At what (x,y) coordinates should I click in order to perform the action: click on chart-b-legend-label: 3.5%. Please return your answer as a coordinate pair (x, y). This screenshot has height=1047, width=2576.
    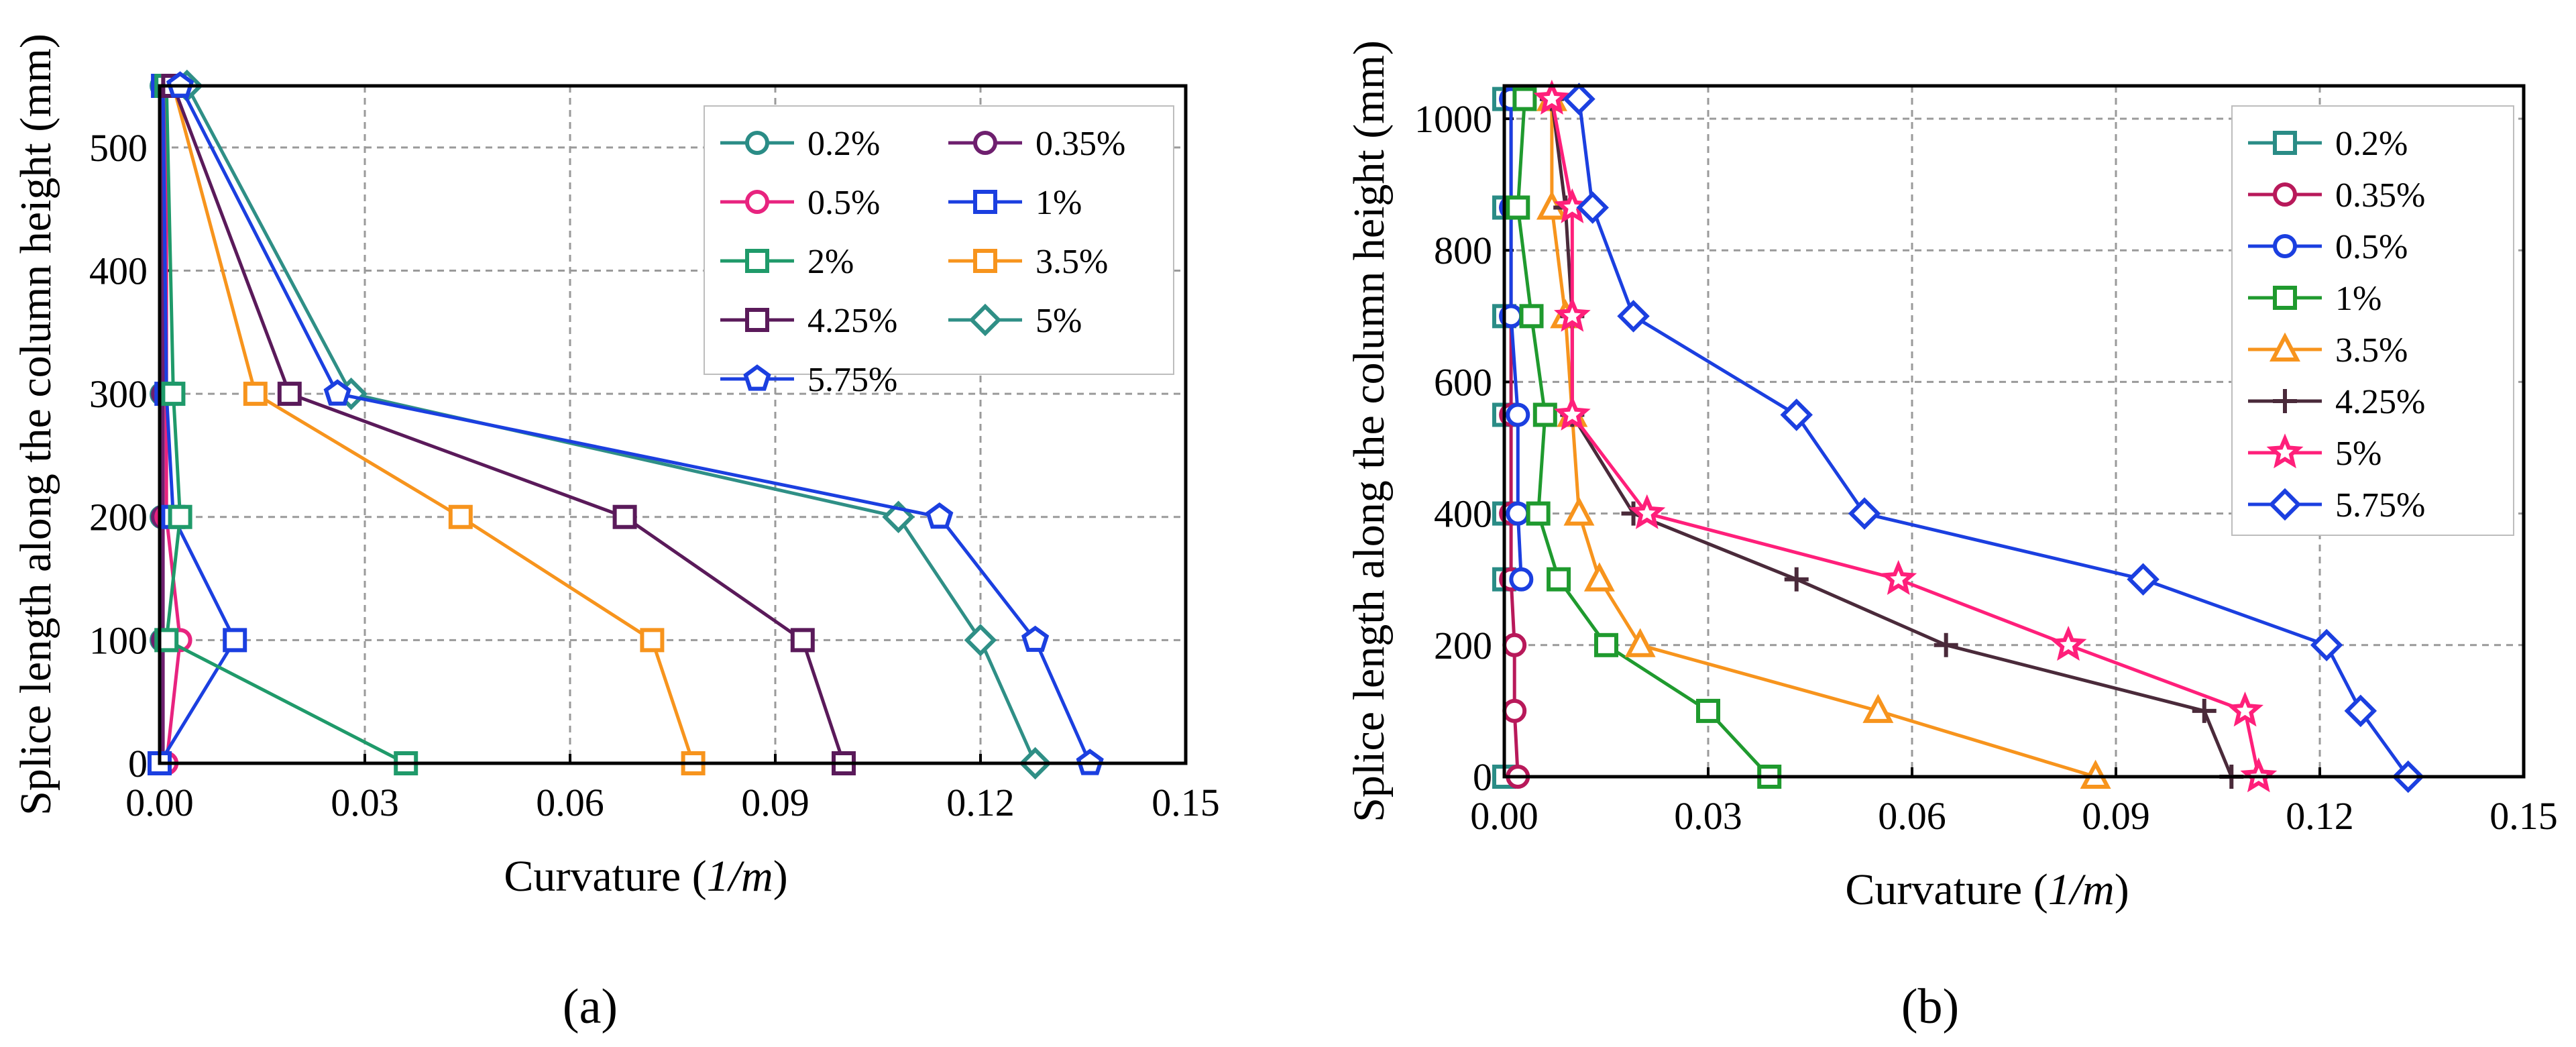
    Looking at the image, I should click on (2371, 350).